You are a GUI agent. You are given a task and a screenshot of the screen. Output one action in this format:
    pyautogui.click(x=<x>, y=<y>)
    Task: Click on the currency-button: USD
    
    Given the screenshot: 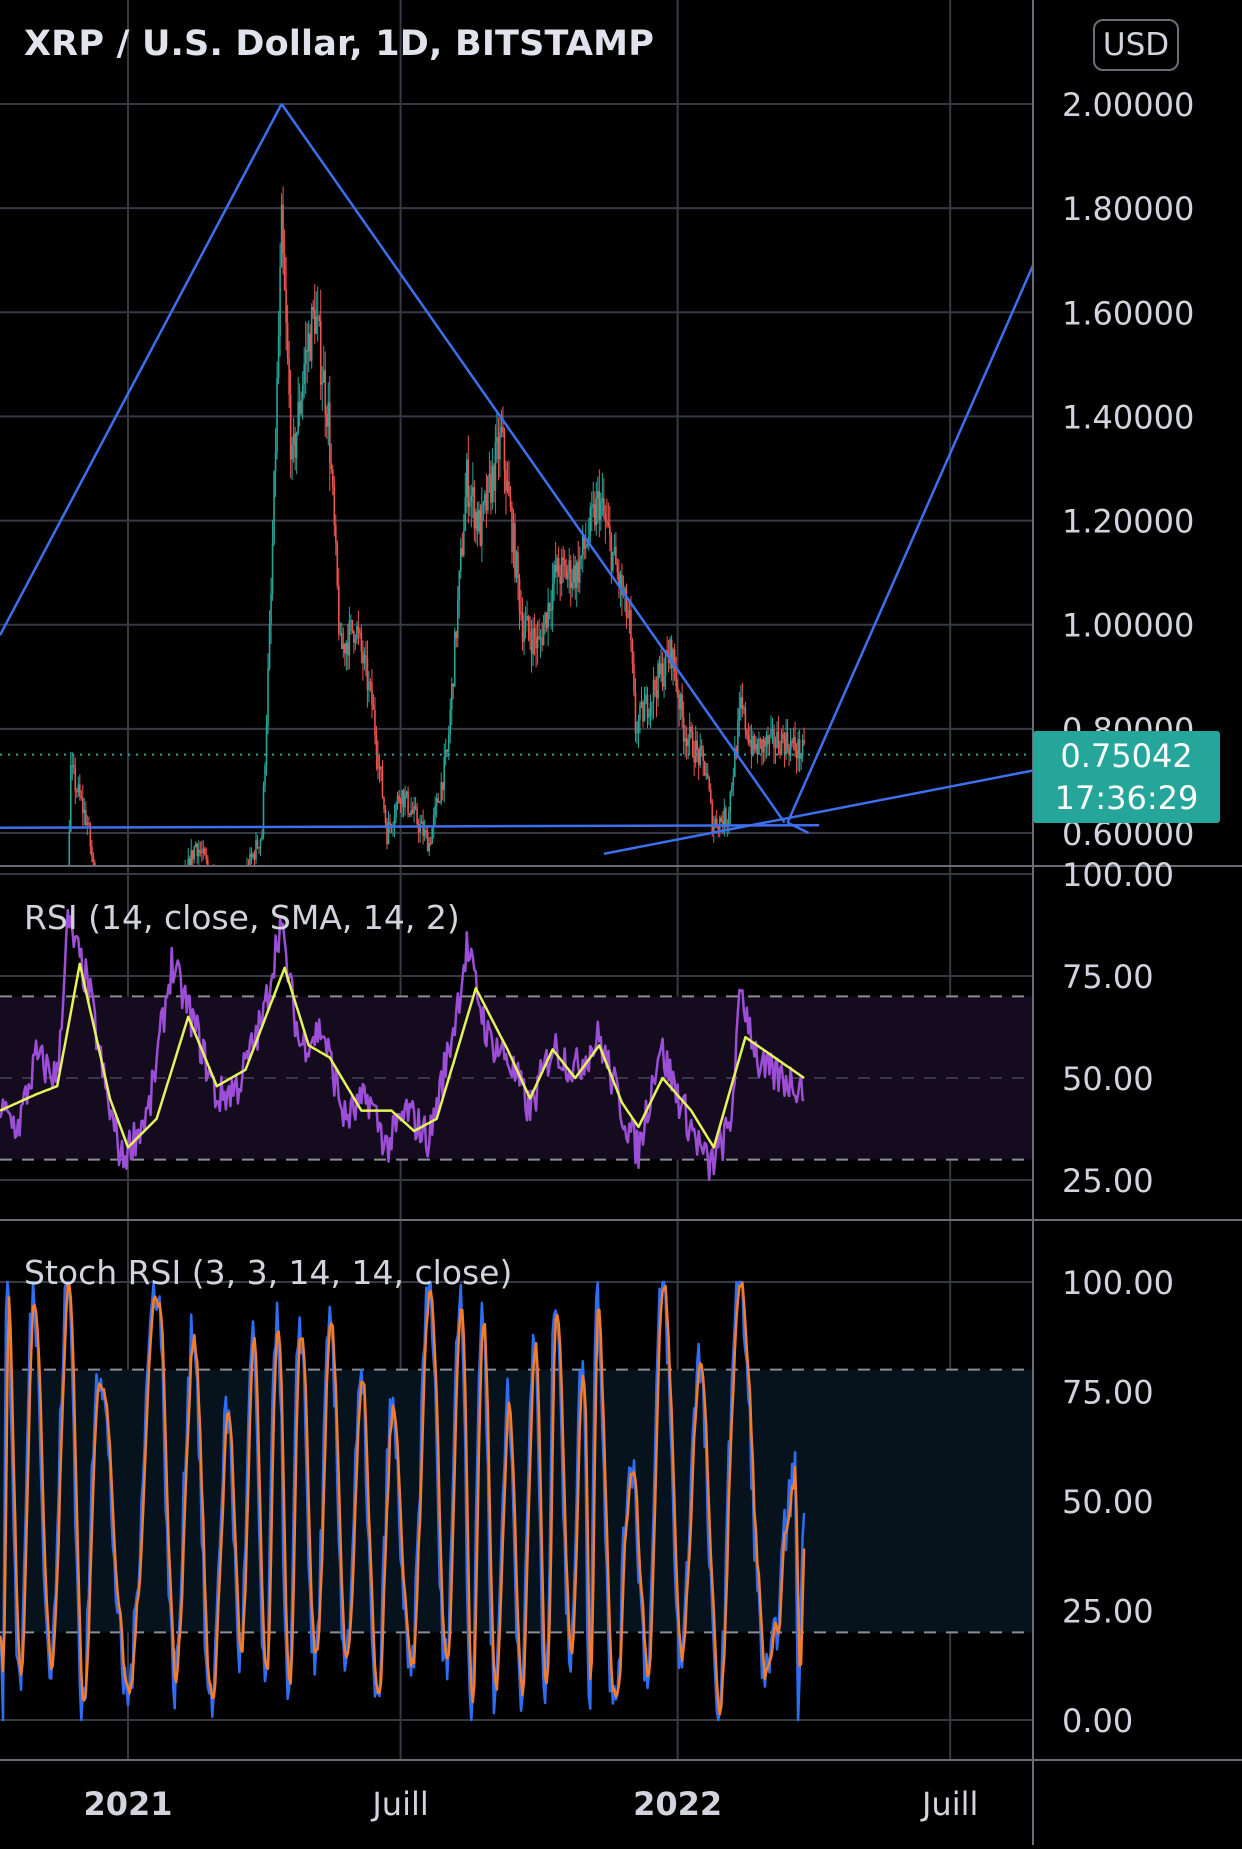 What is the action you would take?
    pyautogui.click(x=1136, y=45)
    